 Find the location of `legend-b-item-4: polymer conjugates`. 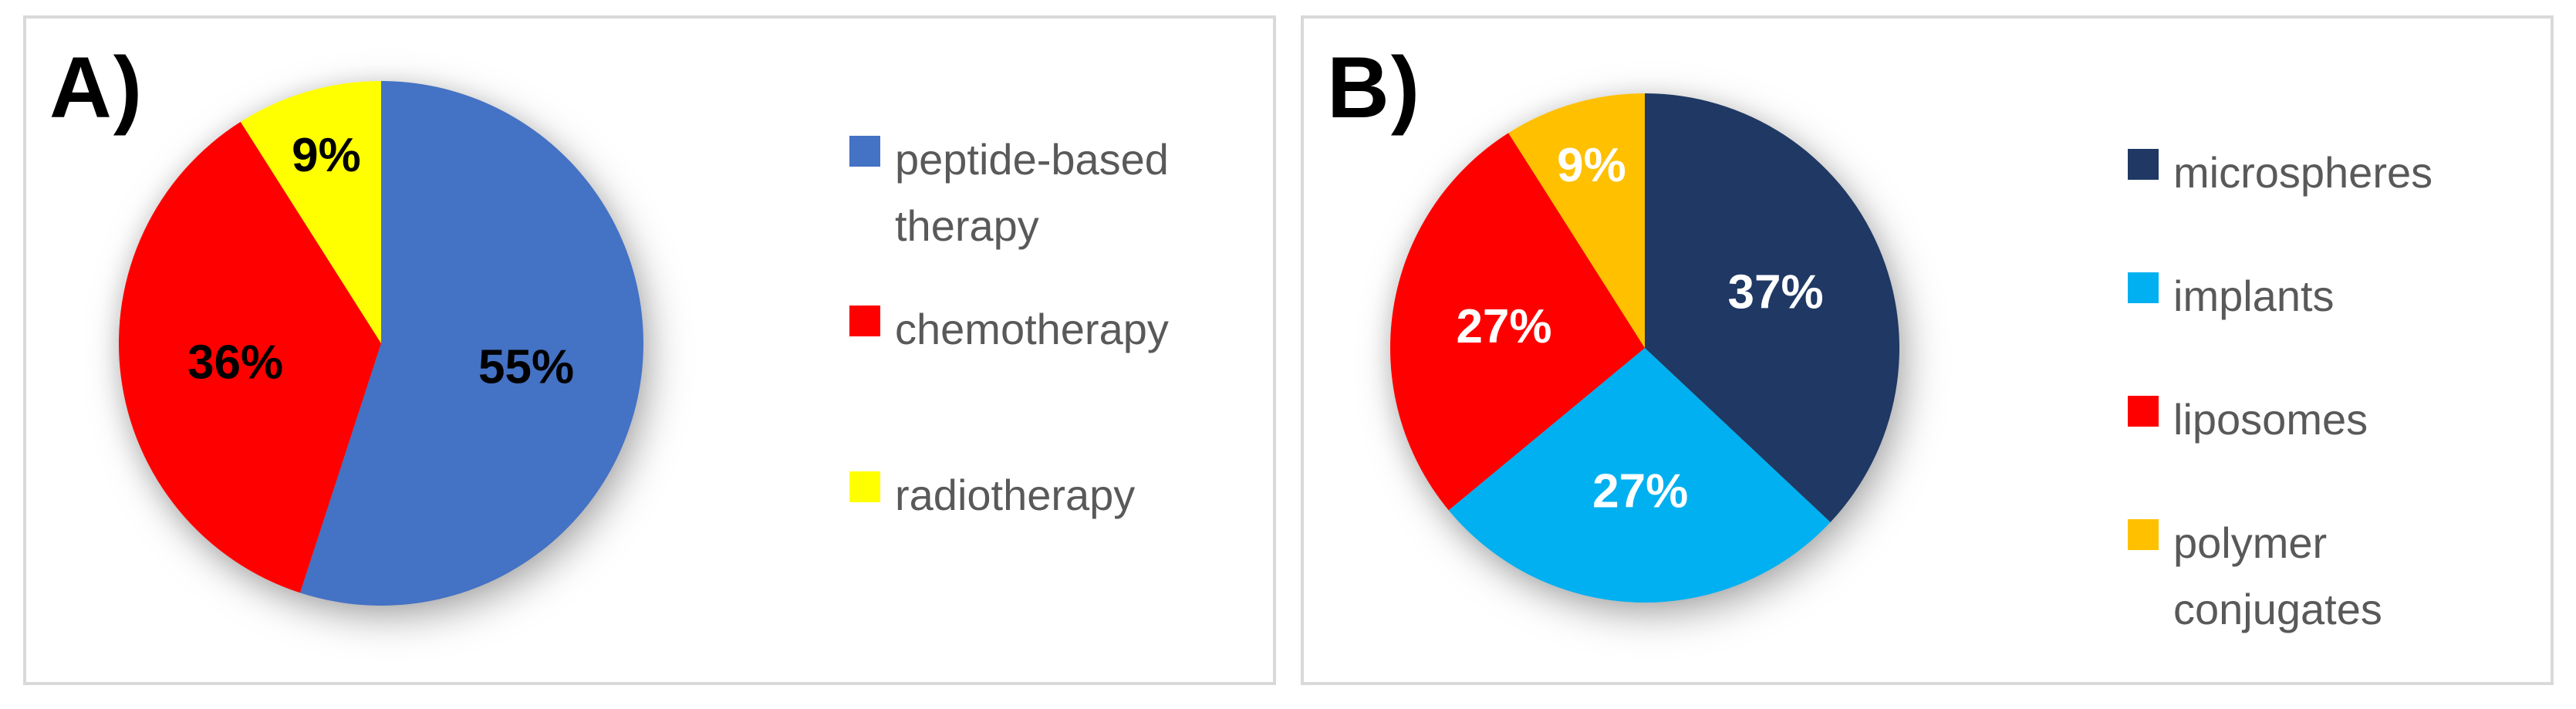

legend-b-item-4: polymer conjugates is located at coordinates (2322, 576).